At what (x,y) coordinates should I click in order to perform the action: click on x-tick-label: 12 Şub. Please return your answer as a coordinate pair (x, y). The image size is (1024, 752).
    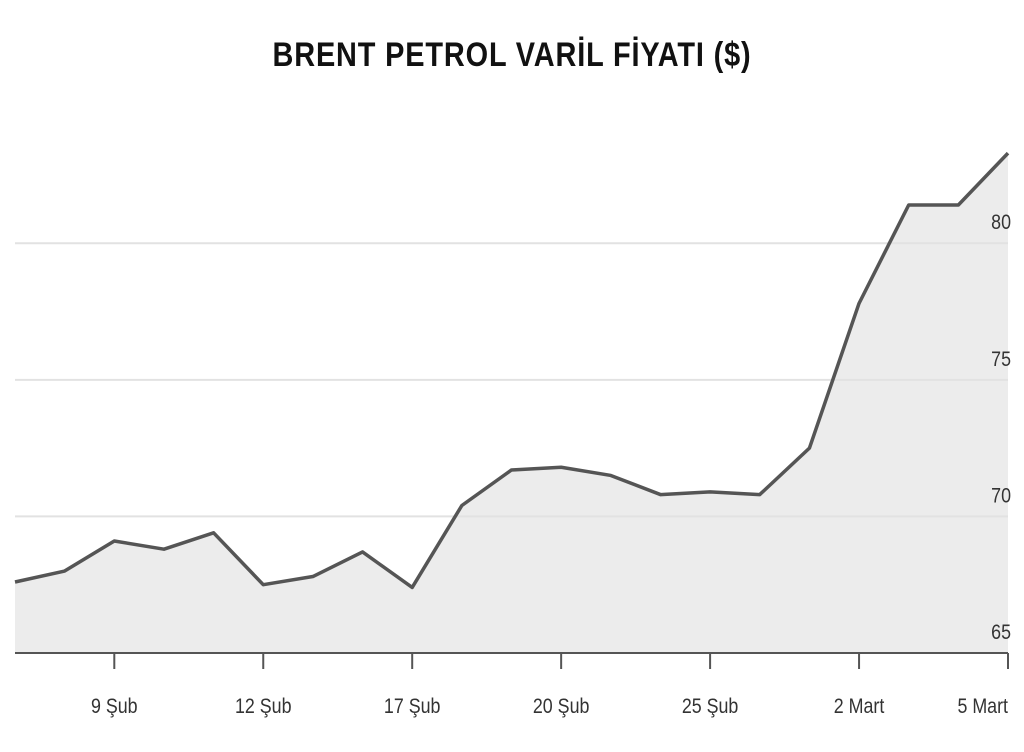
    Looking at the image, I should click on (263, 707).